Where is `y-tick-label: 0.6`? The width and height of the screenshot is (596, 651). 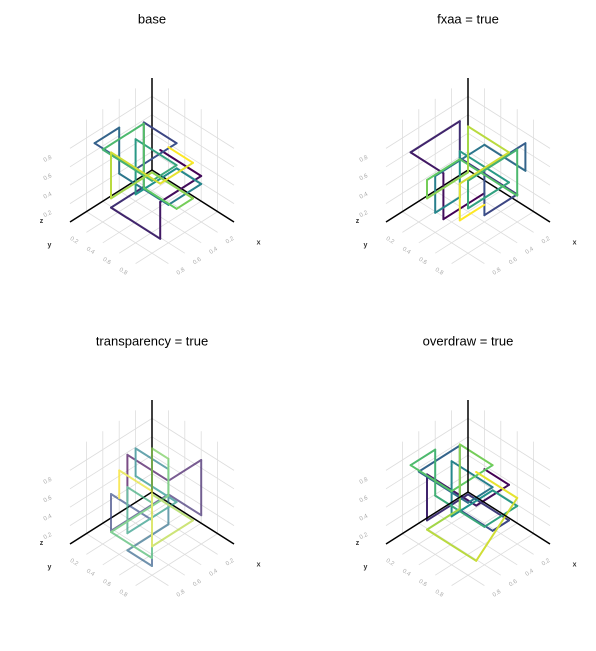
y-tick-label: 0.6 is located at coordinates (106, 584).